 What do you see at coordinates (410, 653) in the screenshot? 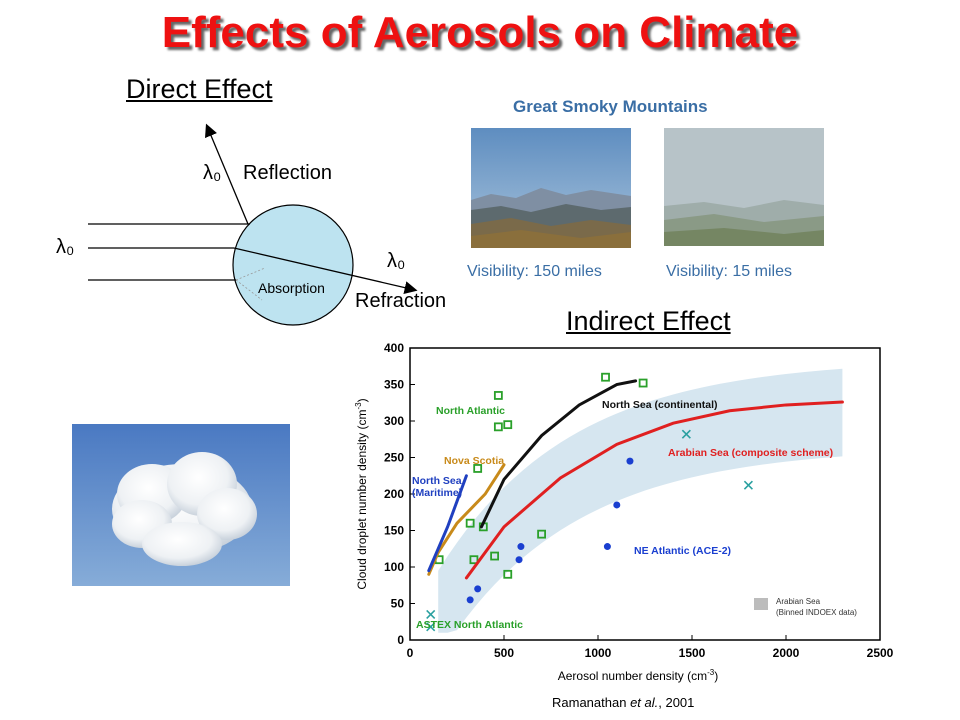
I see `x-tick-label: 0` at bounding box center [410, 653].